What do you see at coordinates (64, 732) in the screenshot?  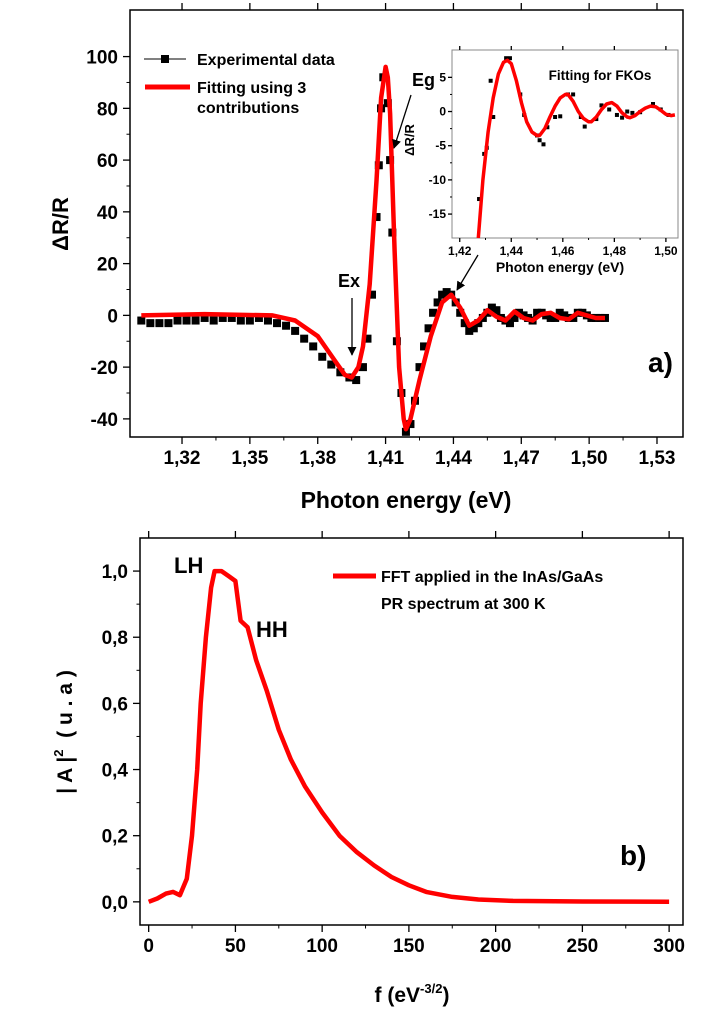 I see `y-axis-label-b: | A |2 ( u . a )` at bounding box center [64, 732].